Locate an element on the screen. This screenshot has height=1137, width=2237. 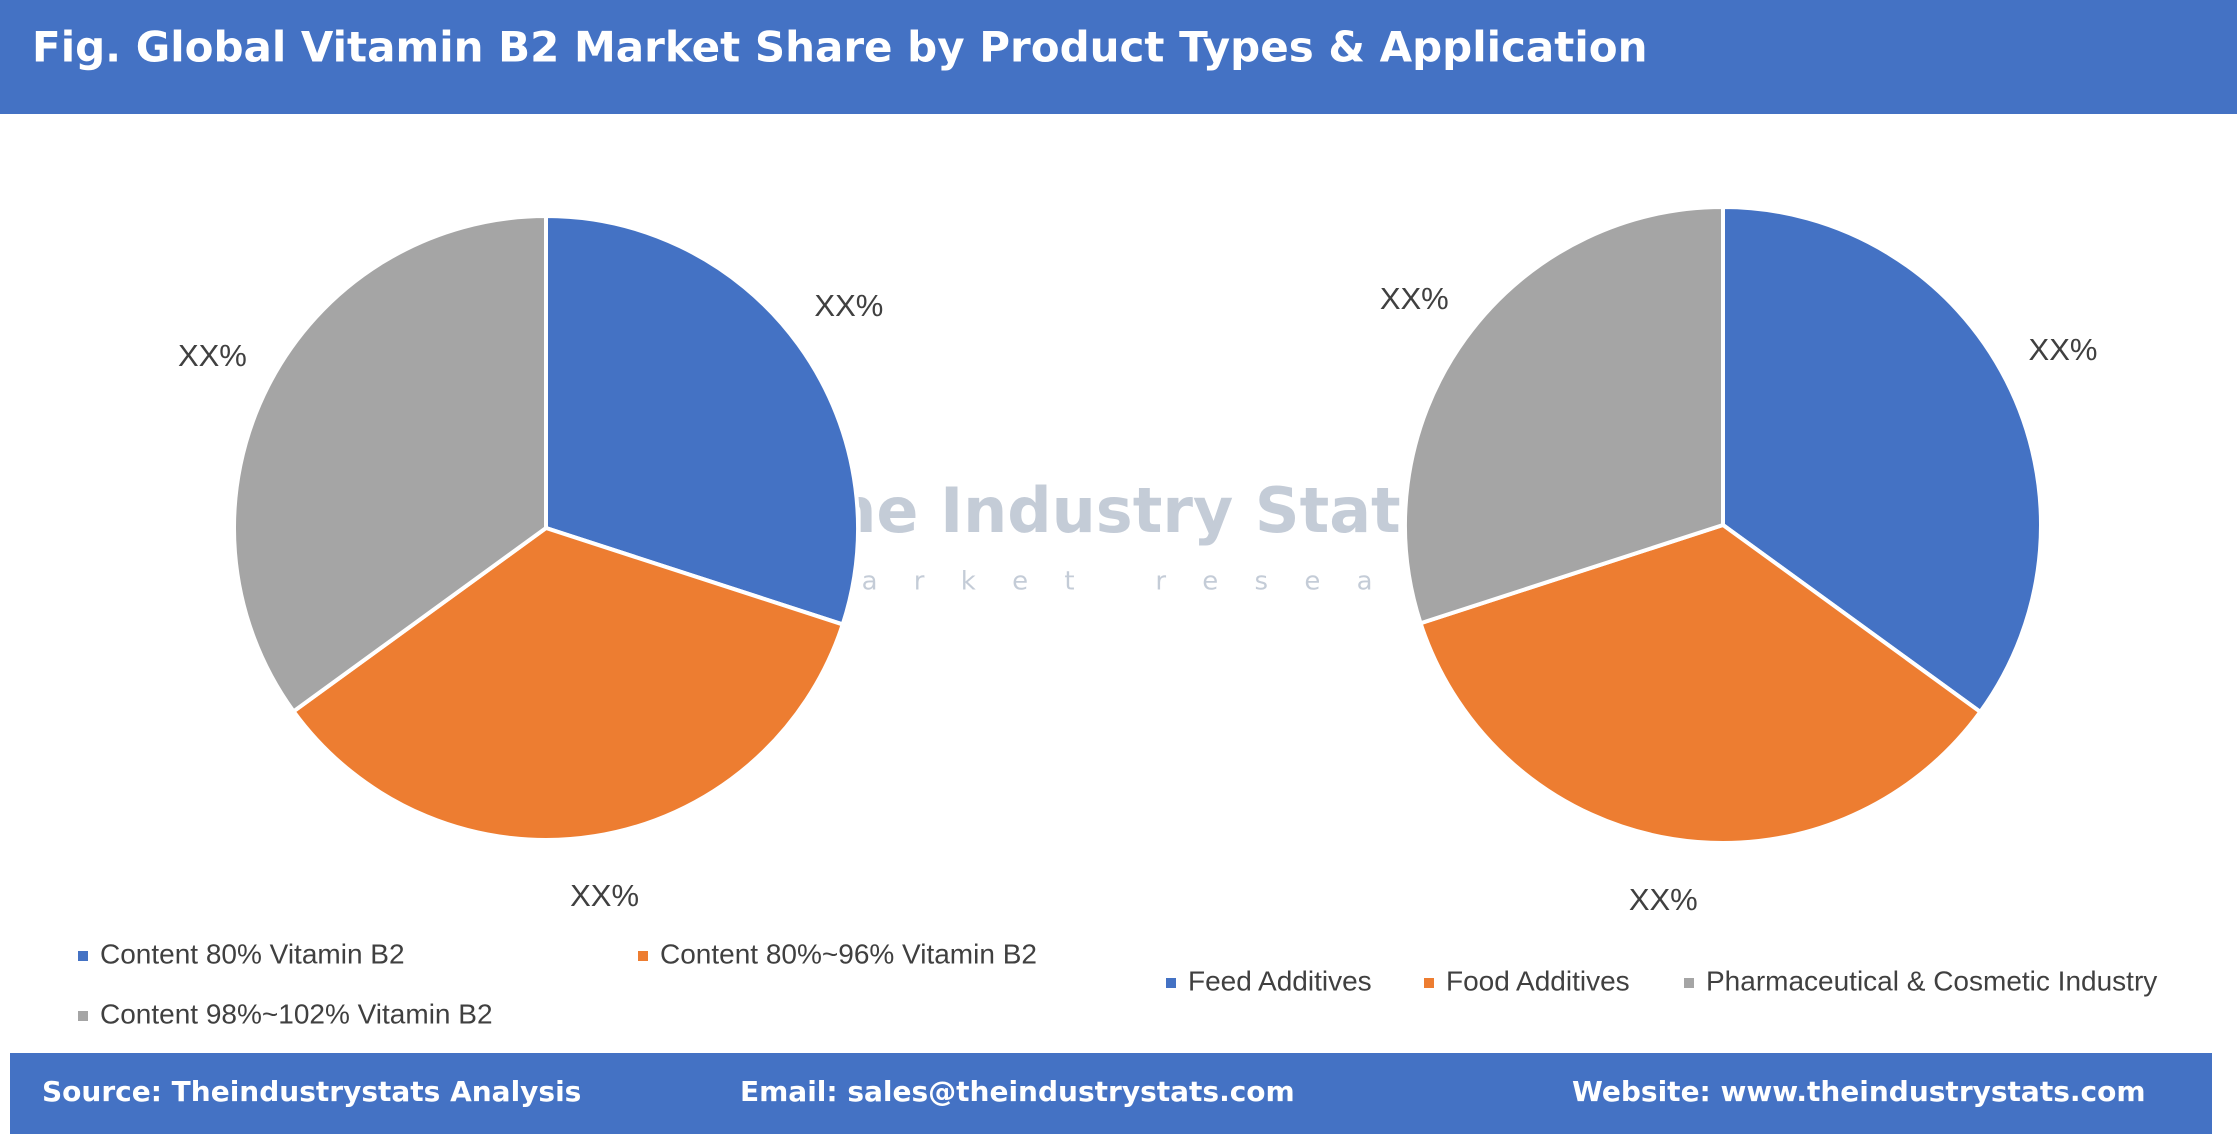
footer-source: Source: Theindustrystats Analysis is located at coordinates (311, 1091).